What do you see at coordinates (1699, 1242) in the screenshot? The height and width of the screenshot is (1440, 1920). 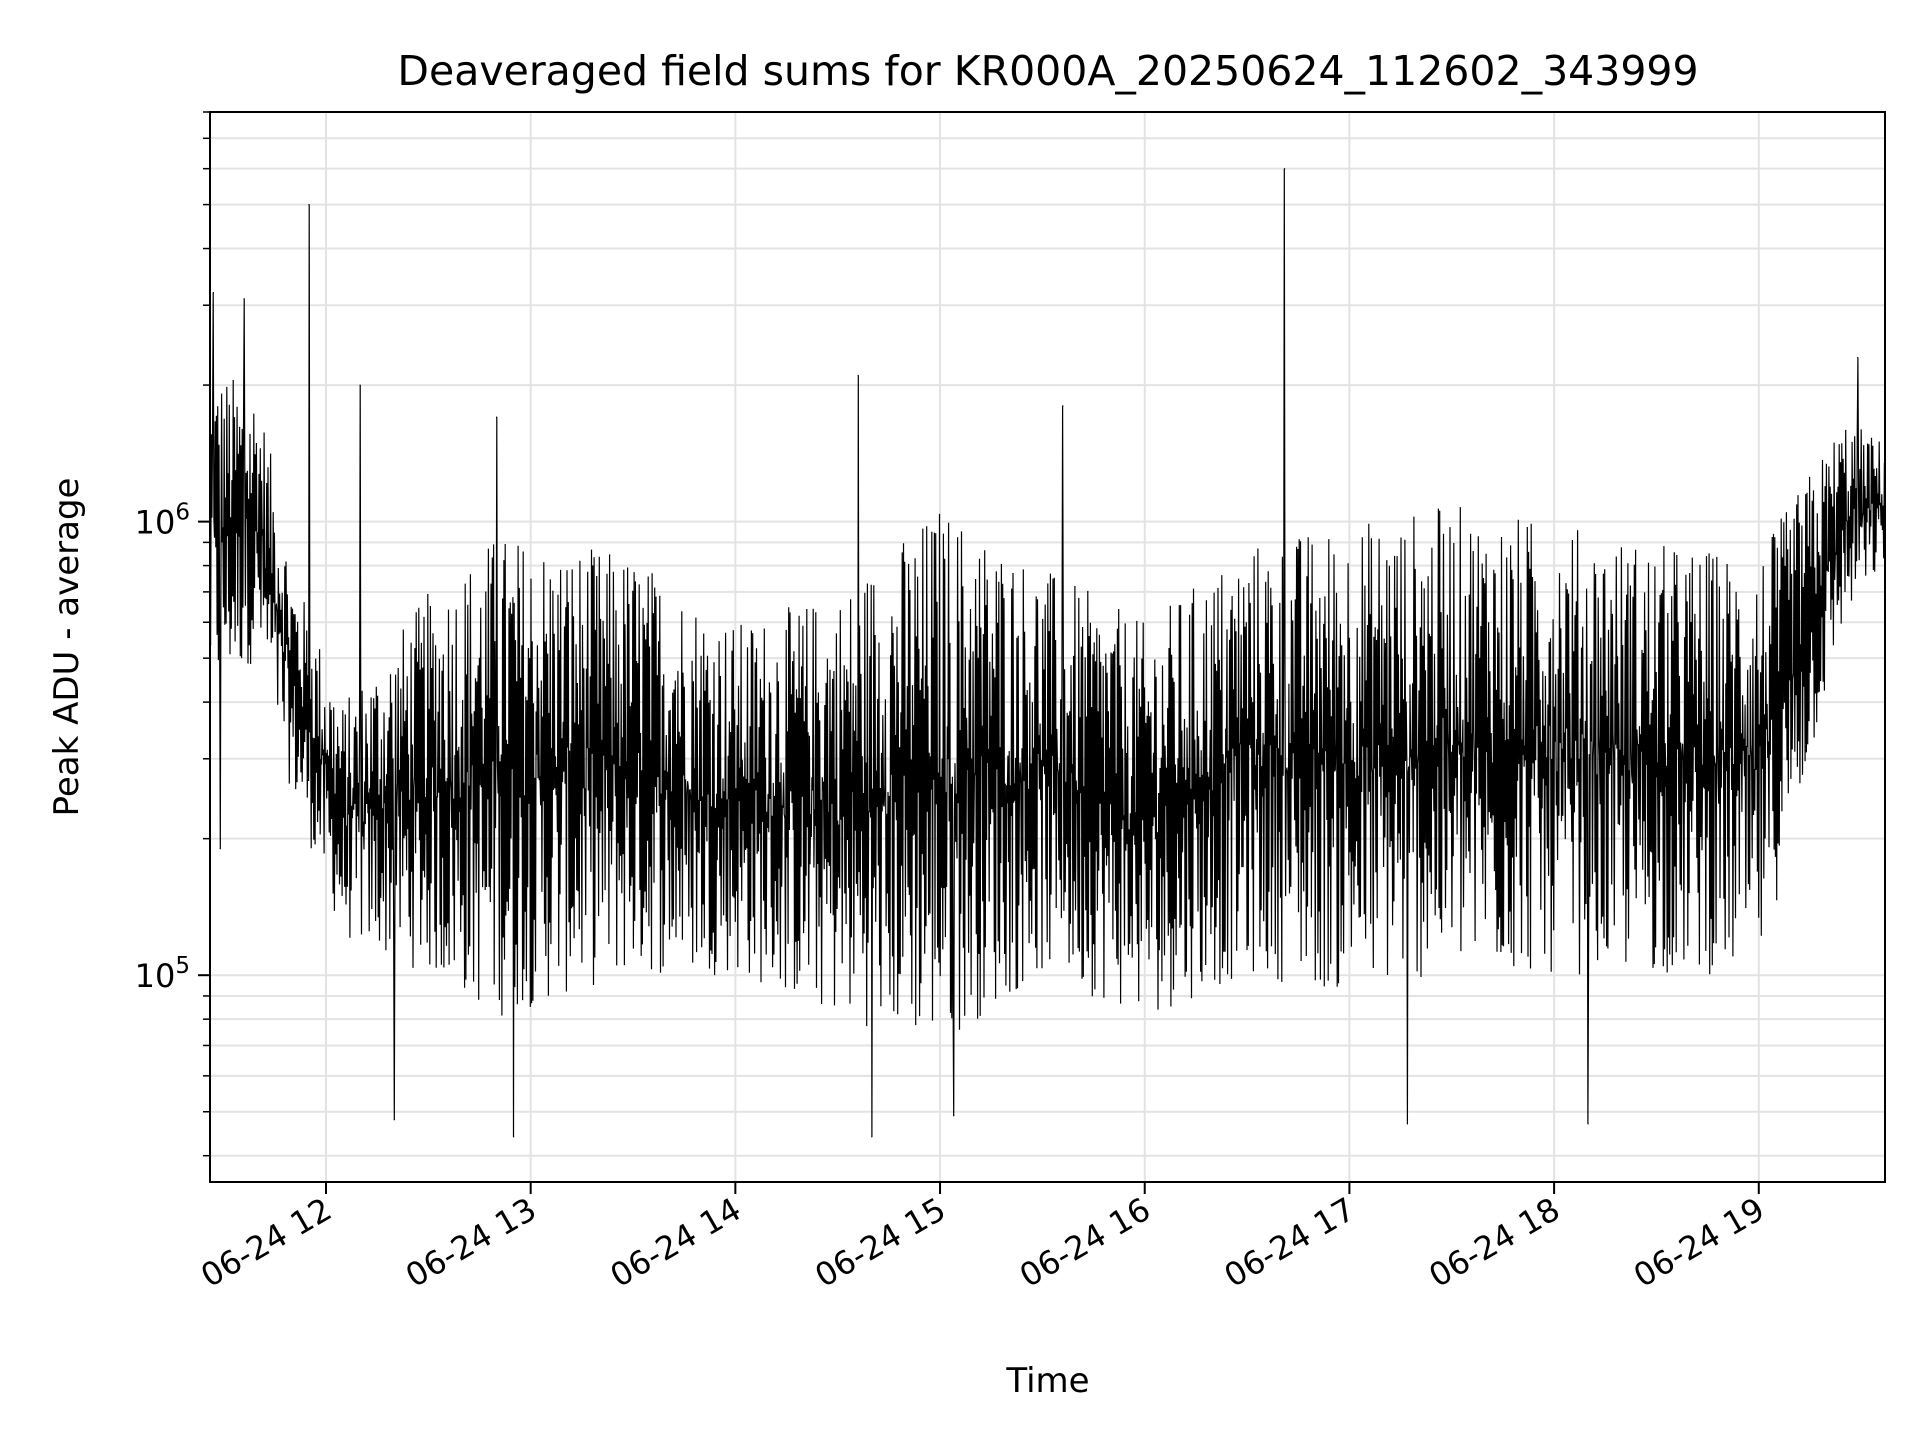 I see `x-tick-label: 06-24 19` at bounding box center [1699, 1242].